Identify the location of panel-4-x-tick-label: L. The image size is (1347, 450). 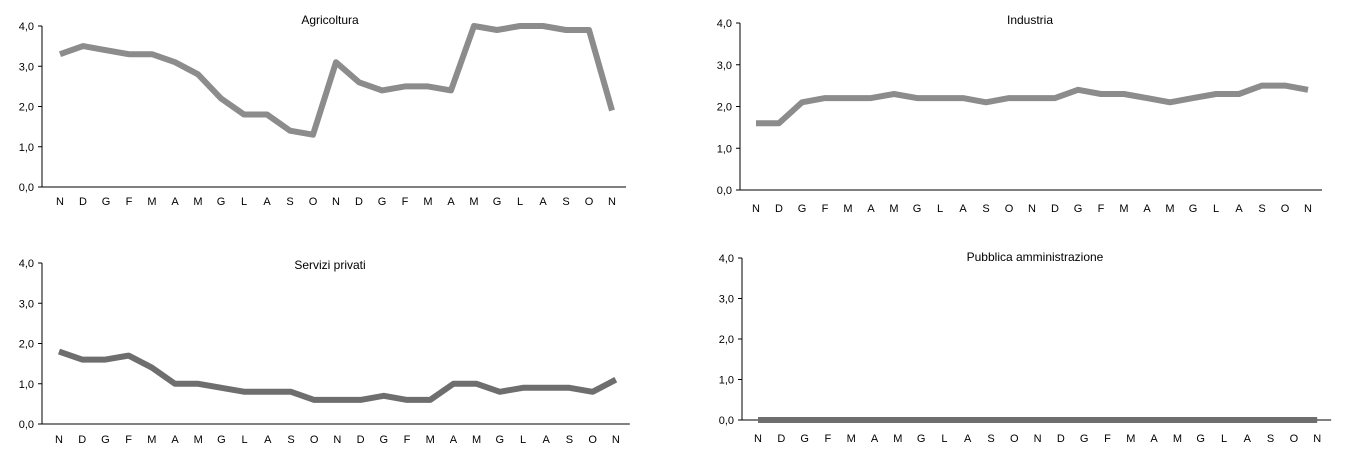
(1224, 439).